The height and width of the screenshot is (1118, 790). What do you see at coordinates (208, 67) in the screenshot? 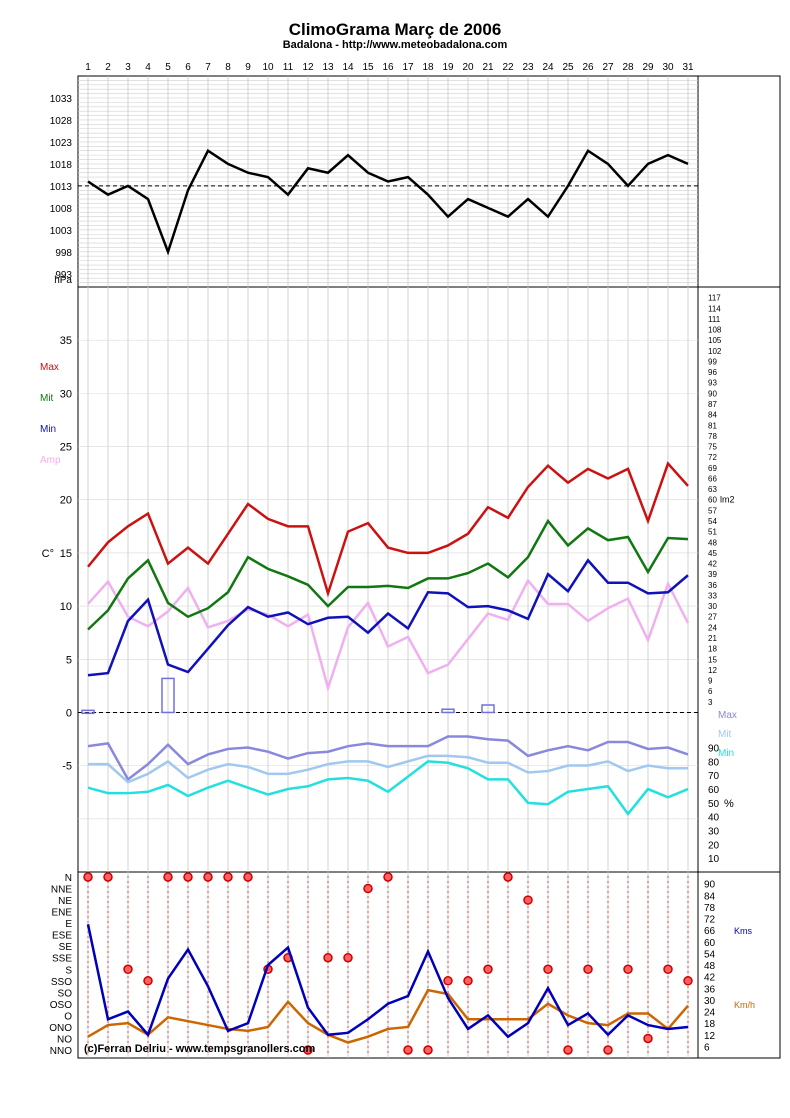
I see `day-tick-label: 7` at bounding box center [208, 67].